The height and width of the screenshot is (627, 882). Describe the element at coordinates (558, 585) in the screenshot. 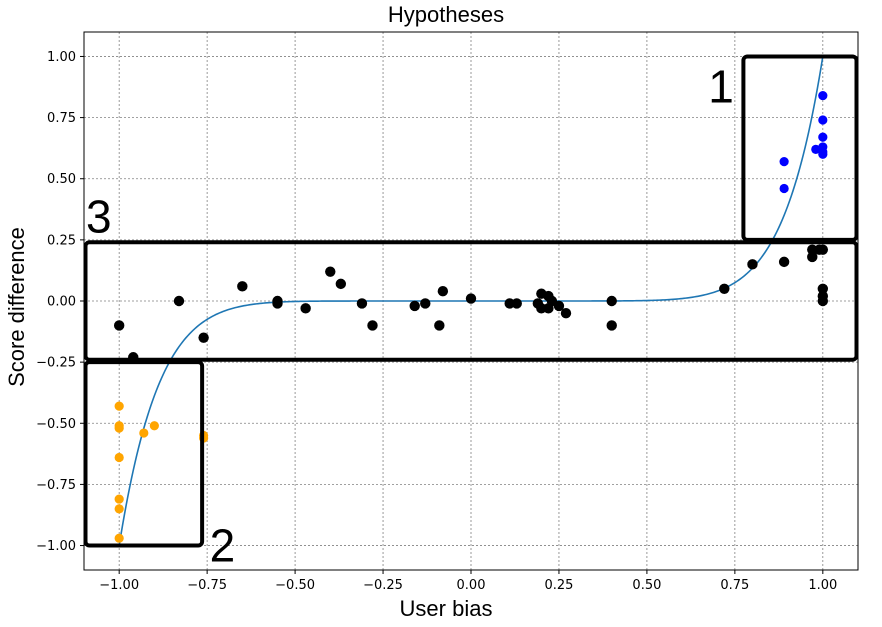

I see `x-tick-label: 0.25` at that location.